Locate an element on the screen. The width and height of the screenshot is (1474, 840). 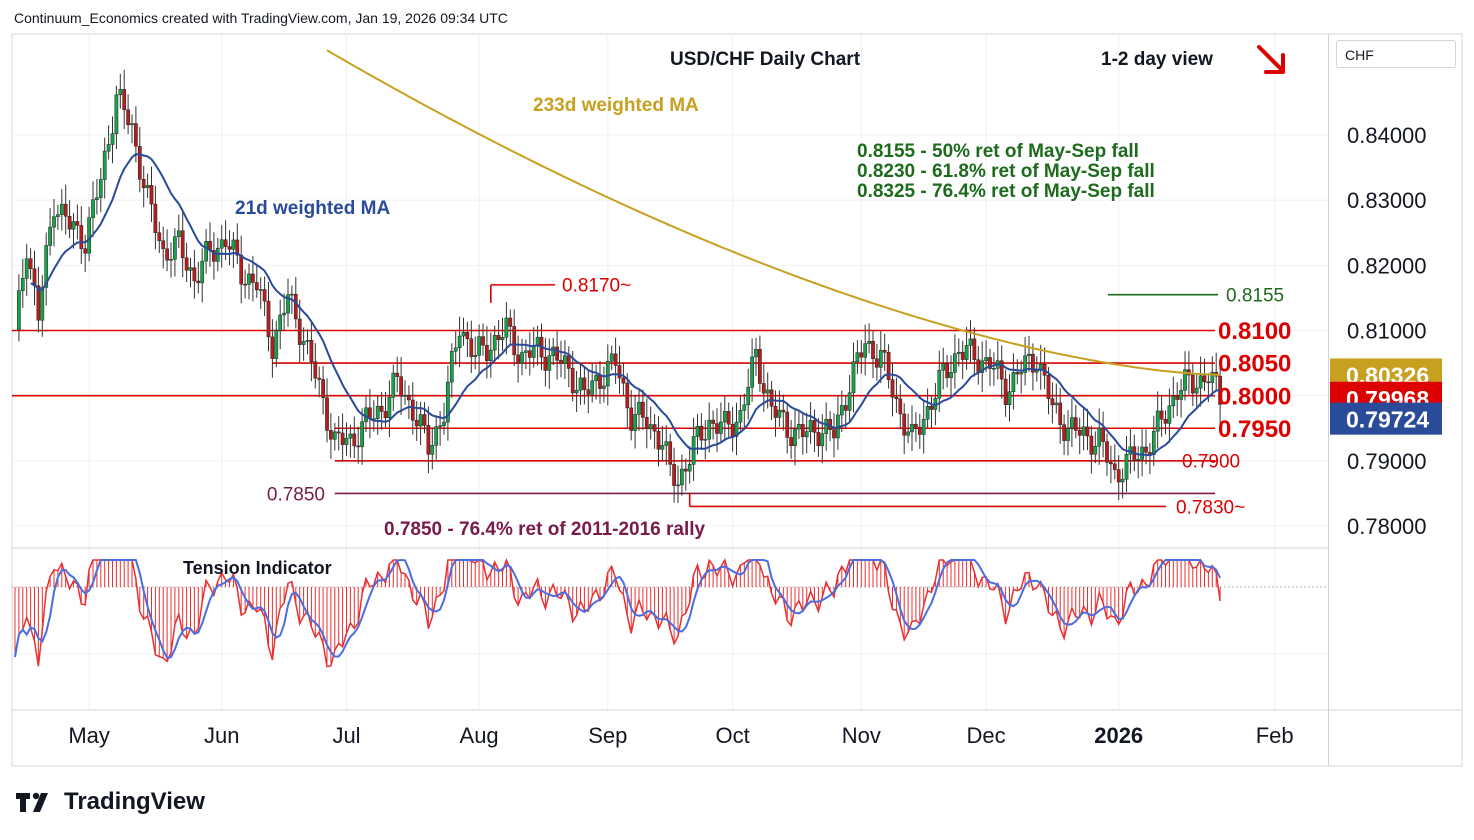
ma233-label: 233d weighted MA is located at coordinates (616, 105).